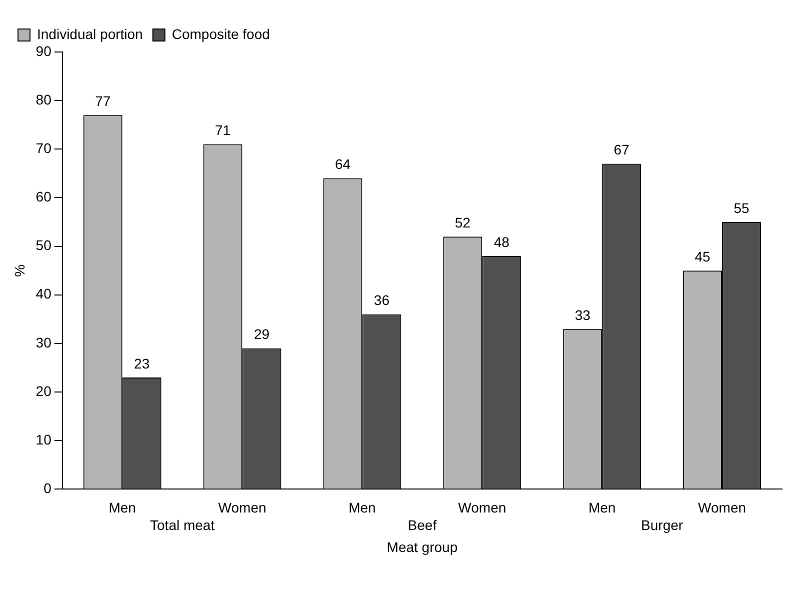  Describe the element at coordinates (422, 525) in the screenshot. I see `text: Beef` at that location.